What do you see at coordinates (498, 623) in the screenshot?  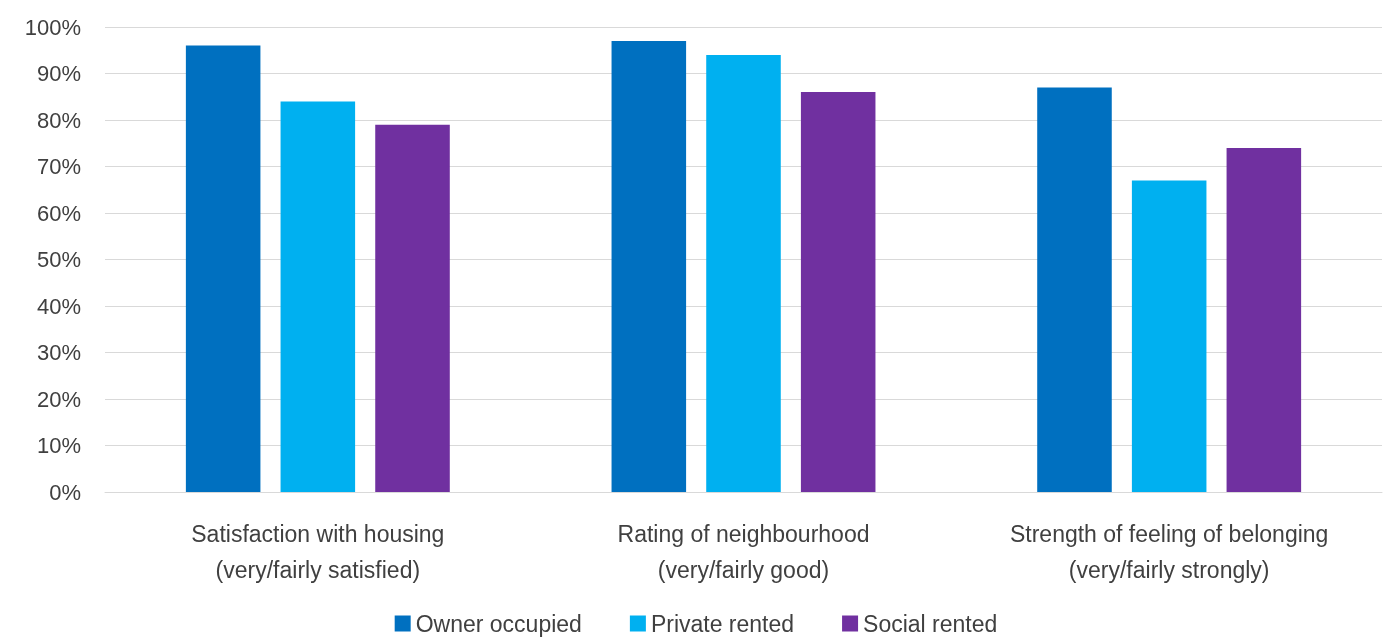 I see `legend-label: Owner occupied` at bounding box center [498, 623].